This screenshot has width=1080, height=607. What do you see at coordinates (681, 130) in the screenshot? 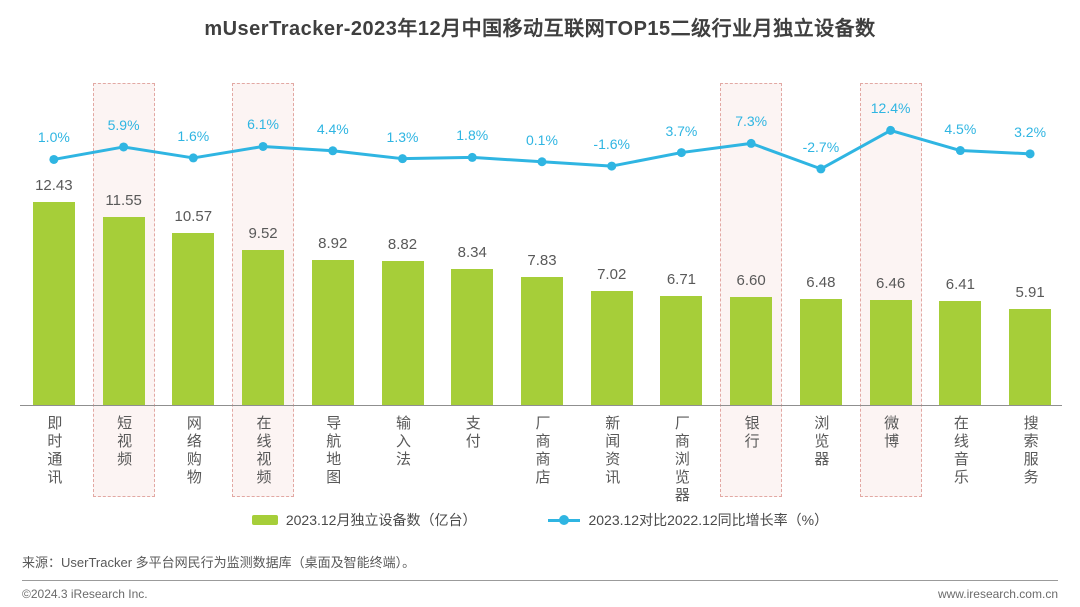
I see `growth-label: 3.7%` at bounding box center [681, 130].